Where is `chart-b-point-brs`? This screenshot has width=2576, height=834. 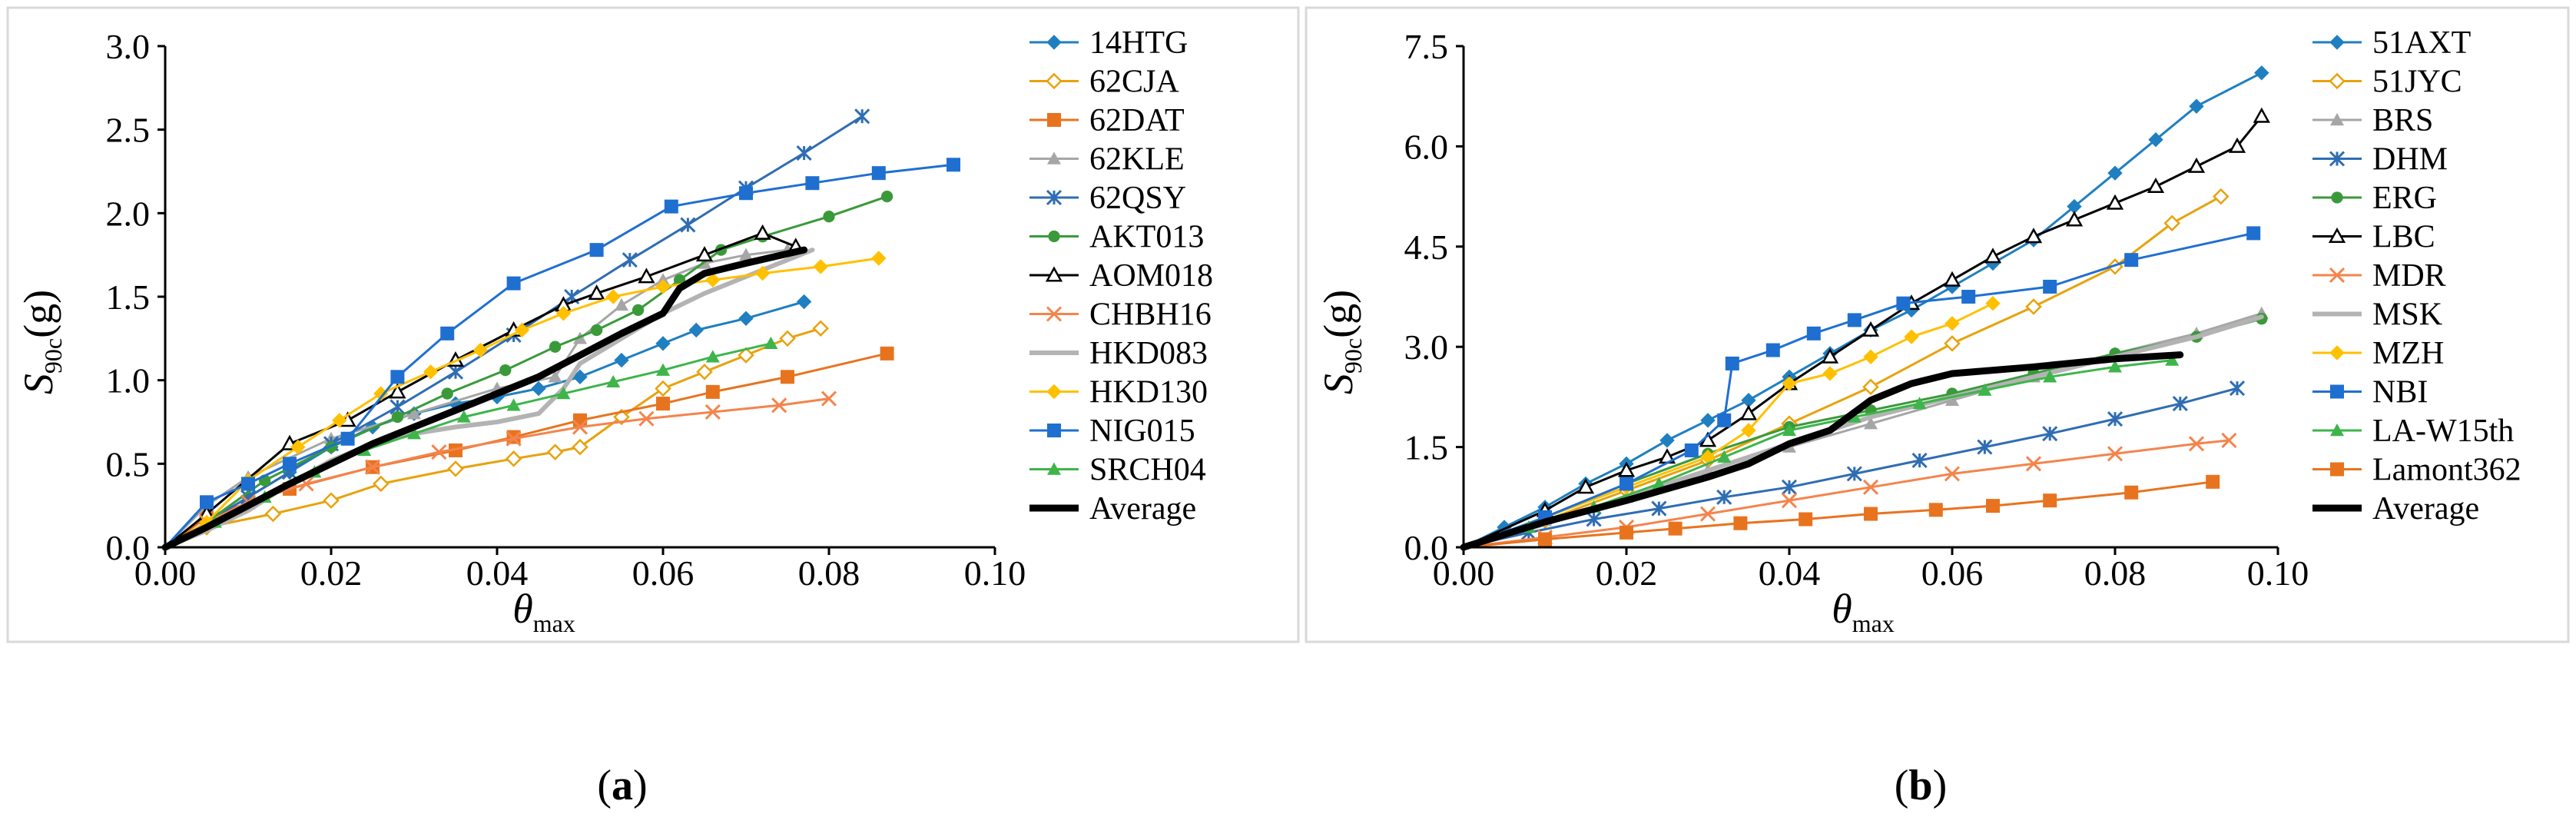 chart-b-point-brs is located at coordinates (1952, 399).